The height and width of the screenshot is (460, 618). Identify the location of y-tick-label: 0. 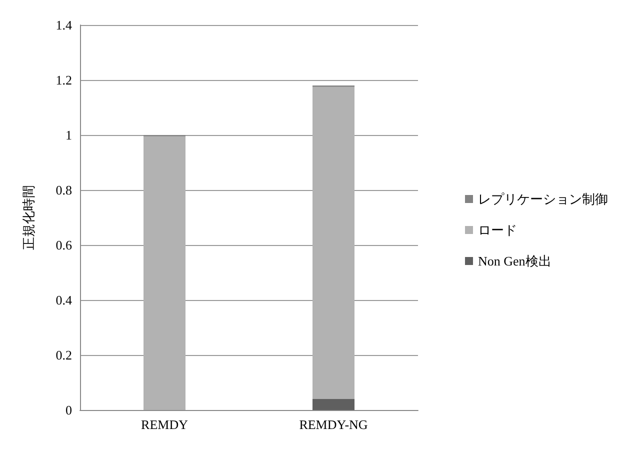
(69, 410).